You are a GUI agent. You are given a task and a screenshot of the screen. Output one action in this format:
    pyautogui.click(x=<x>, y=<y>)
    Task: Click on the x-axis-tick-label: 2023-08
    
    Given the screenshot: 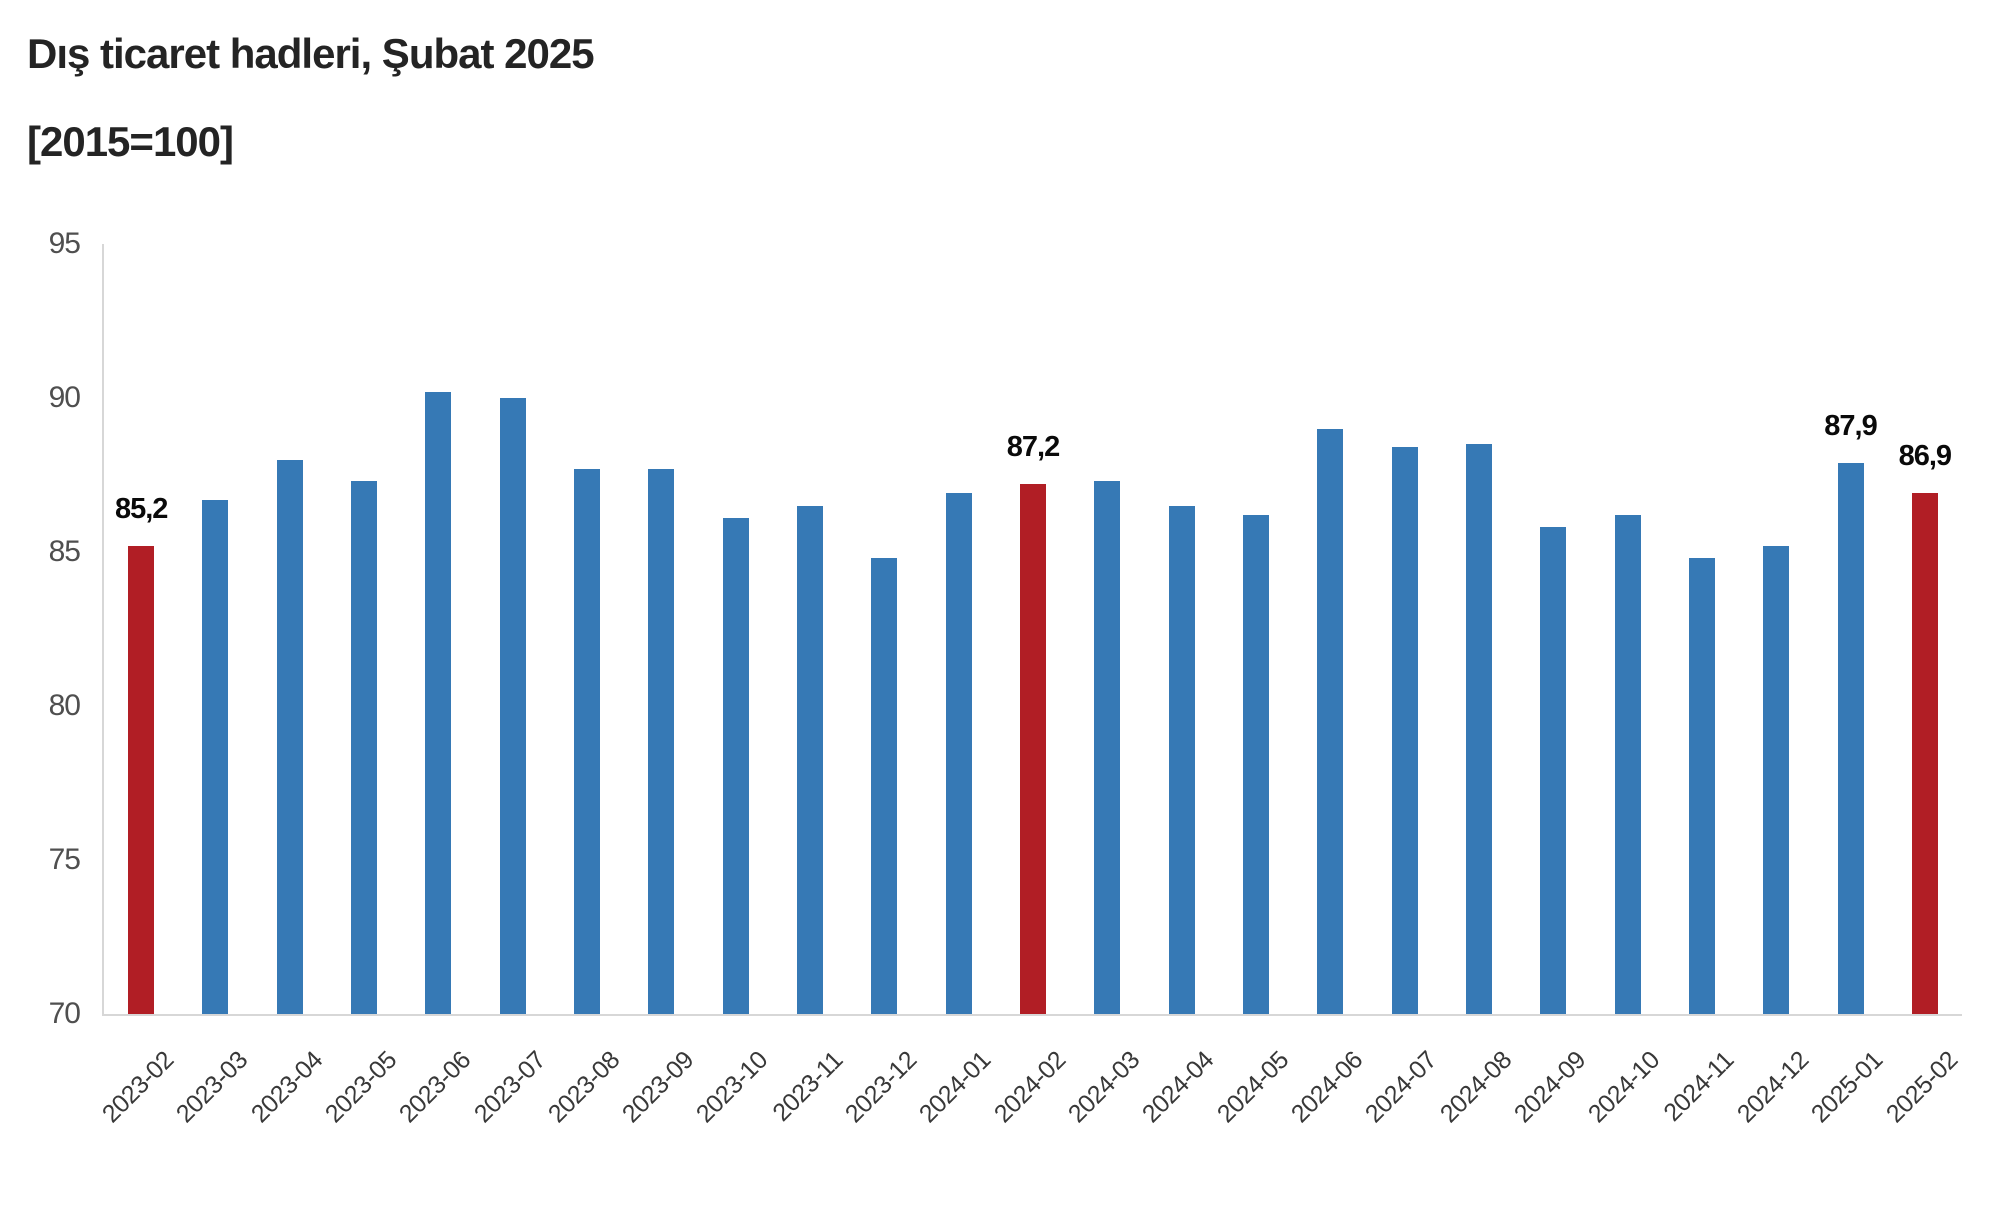 What is the action you would take?
    pyautogui.click(x=583, y=1087)
    